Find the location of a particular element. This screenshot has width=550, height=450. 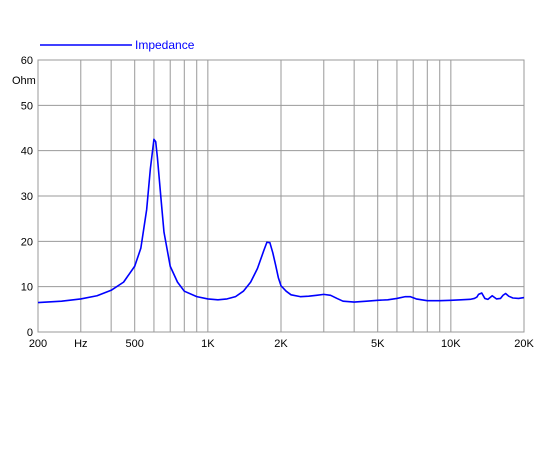

x-tick-label: 20K is located at coordinates (524, 344).